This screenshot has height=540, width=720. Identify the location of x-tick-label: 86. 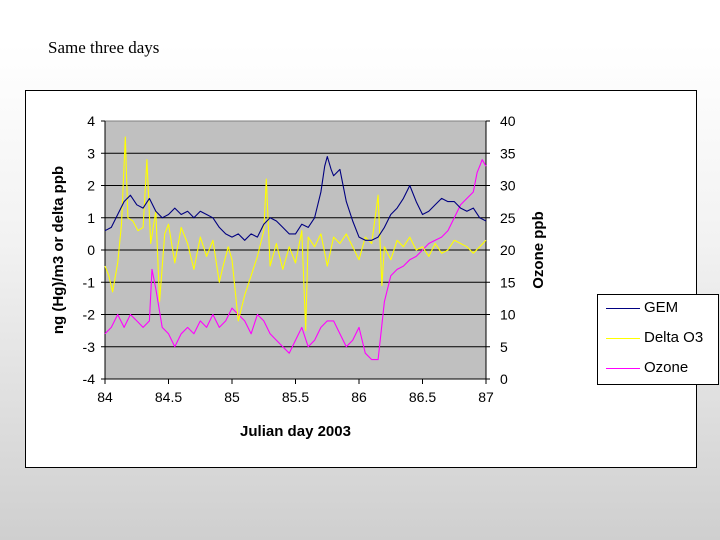
(359, 397).